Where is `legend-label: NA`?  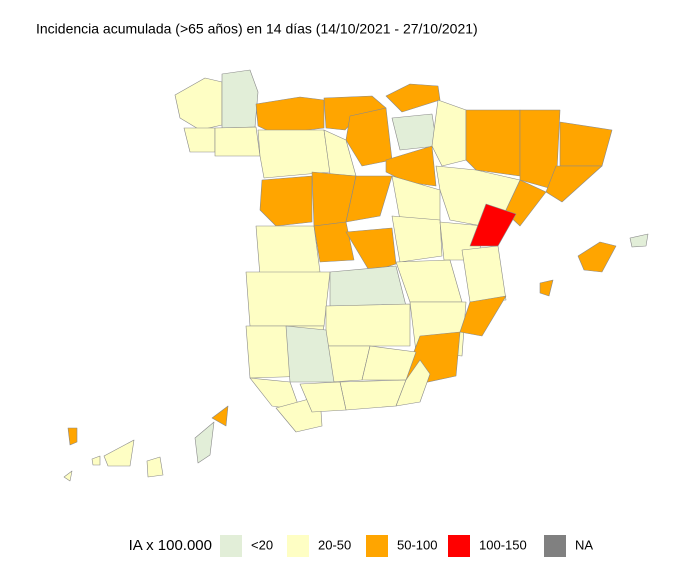
legend-label: NA is located at coordinates (584, 544).